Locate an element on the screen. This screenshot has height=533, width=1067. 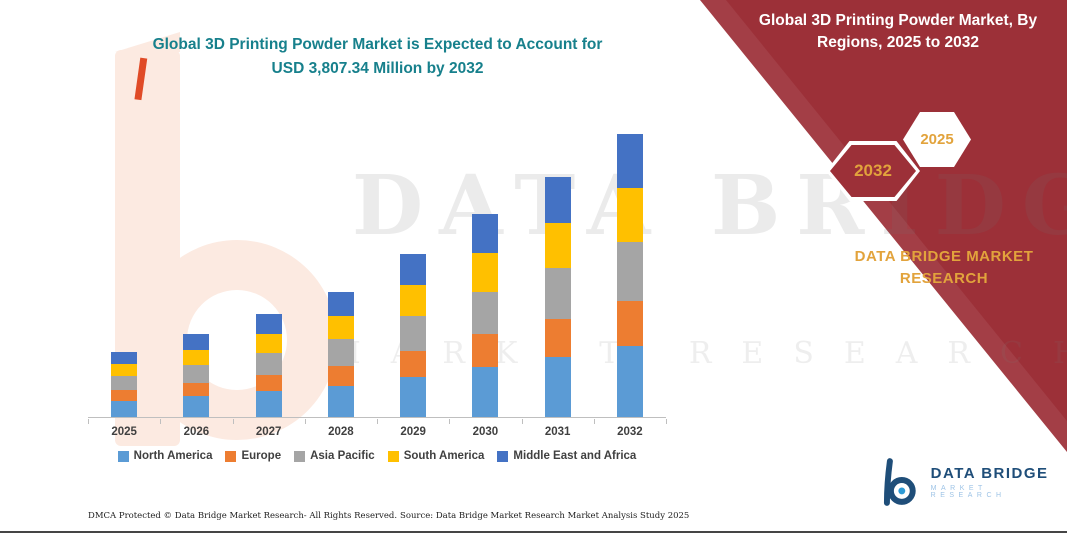
bottom-divider is located at coordinates (533, 532).